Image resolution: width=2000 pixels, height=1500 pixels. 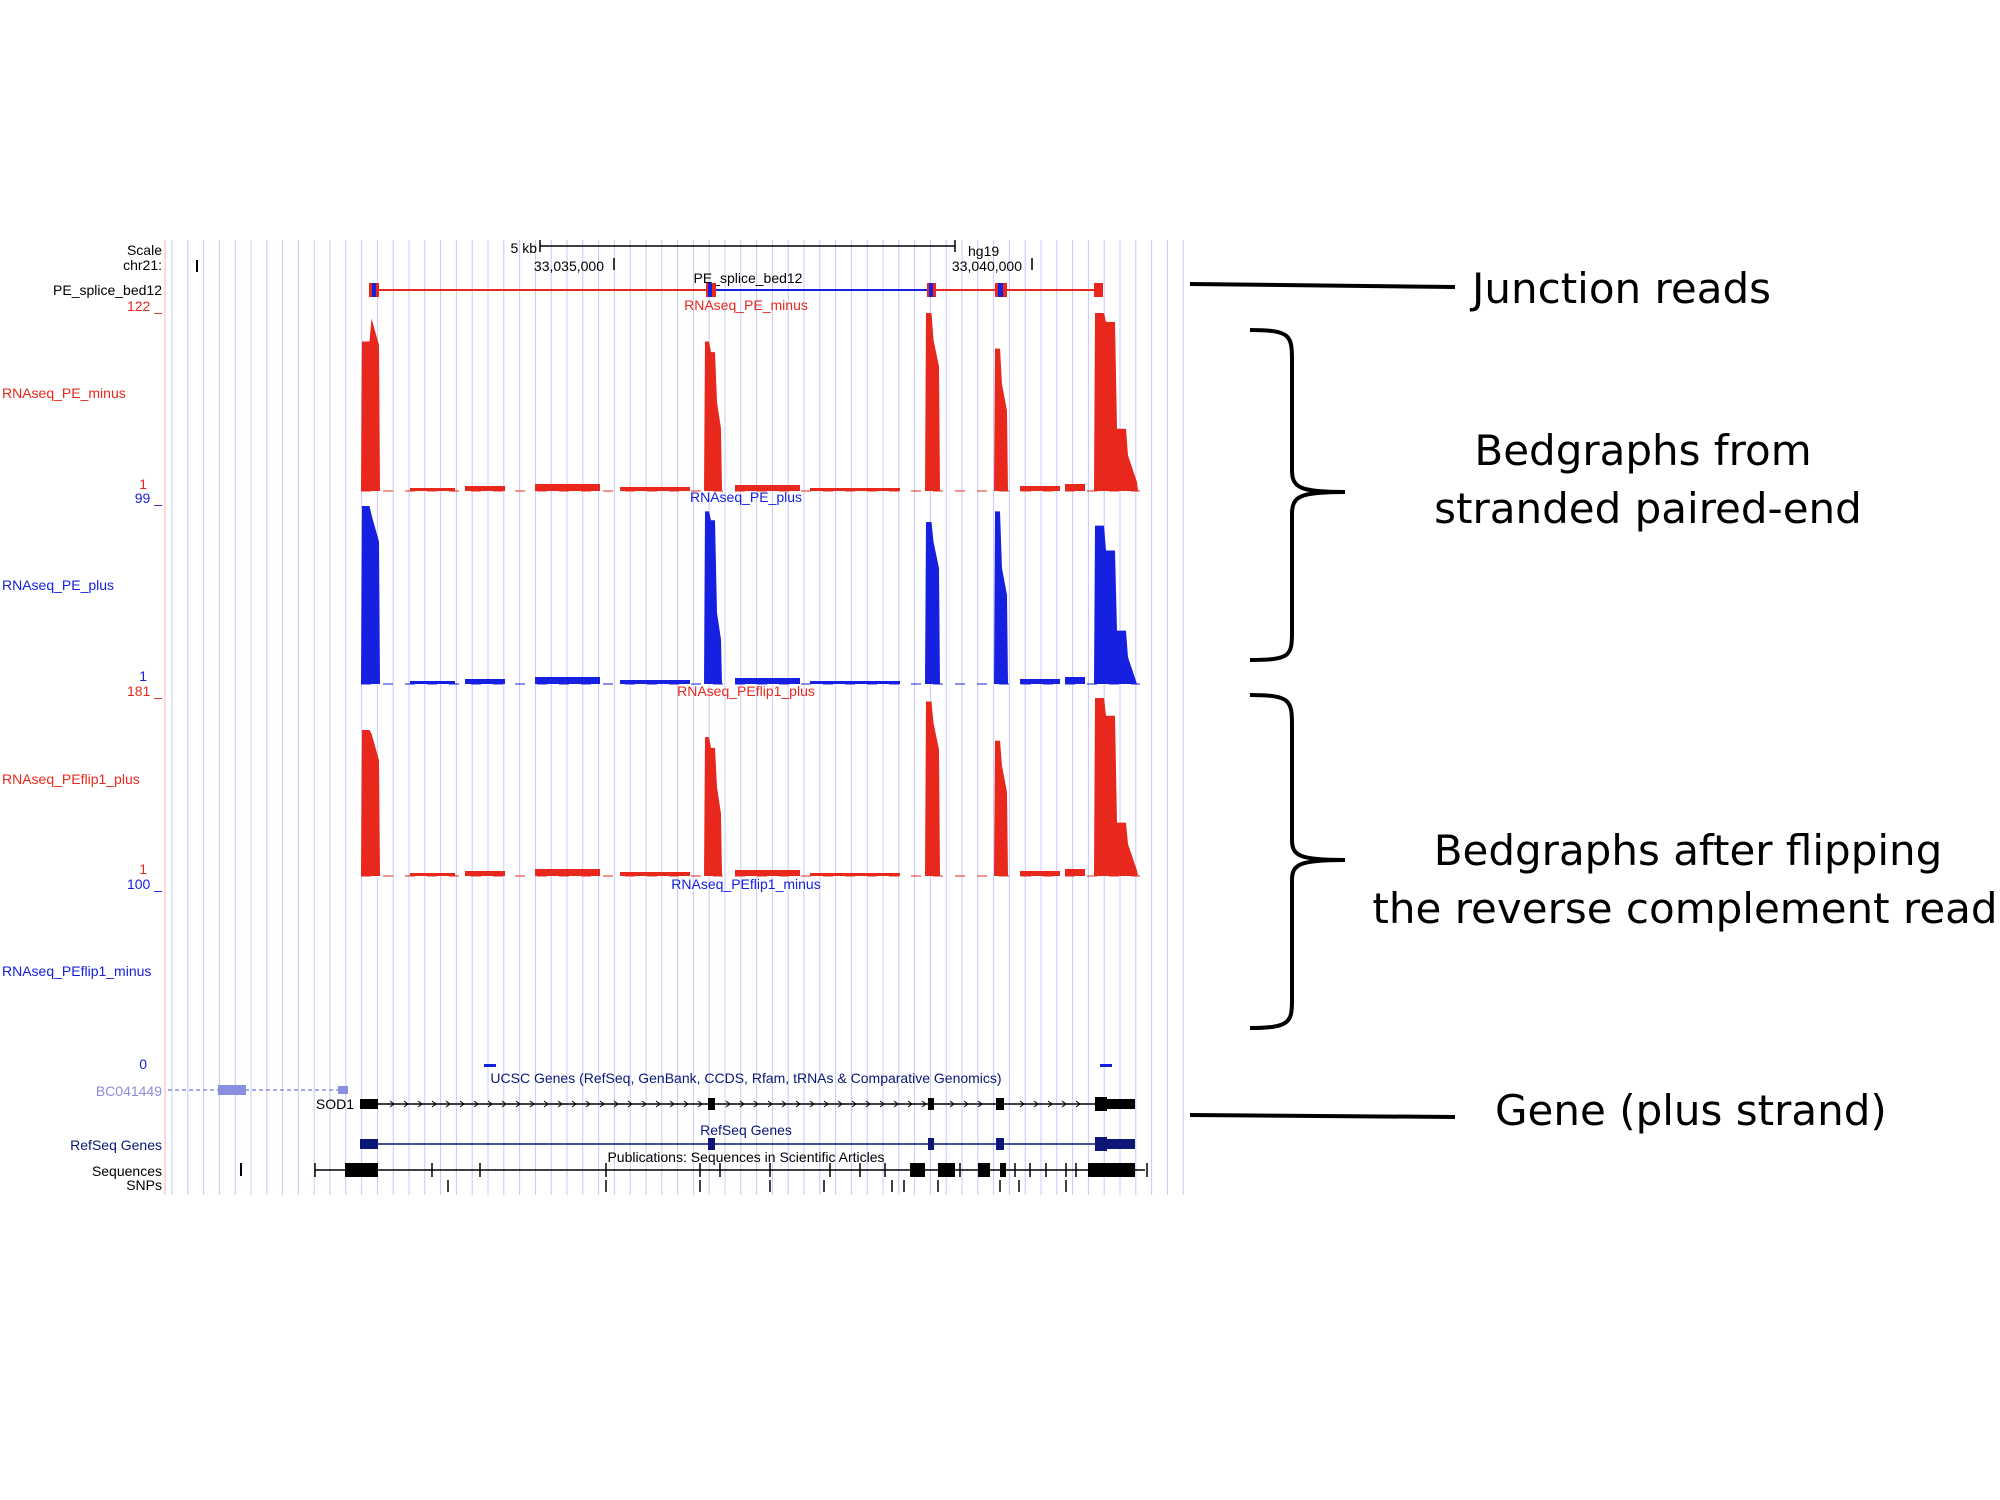 What do you see at coordinates (129, 1091) in the screenshot?
I see `gene-label-bc041449: BC041449` at bounding box center [129, 1091].